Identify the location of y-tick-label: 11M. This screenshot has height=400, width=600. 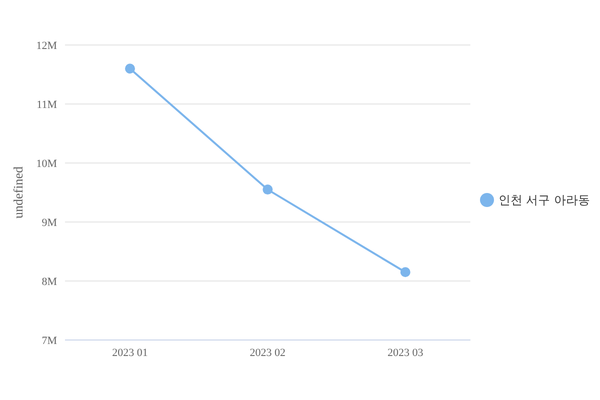
(47, 104).